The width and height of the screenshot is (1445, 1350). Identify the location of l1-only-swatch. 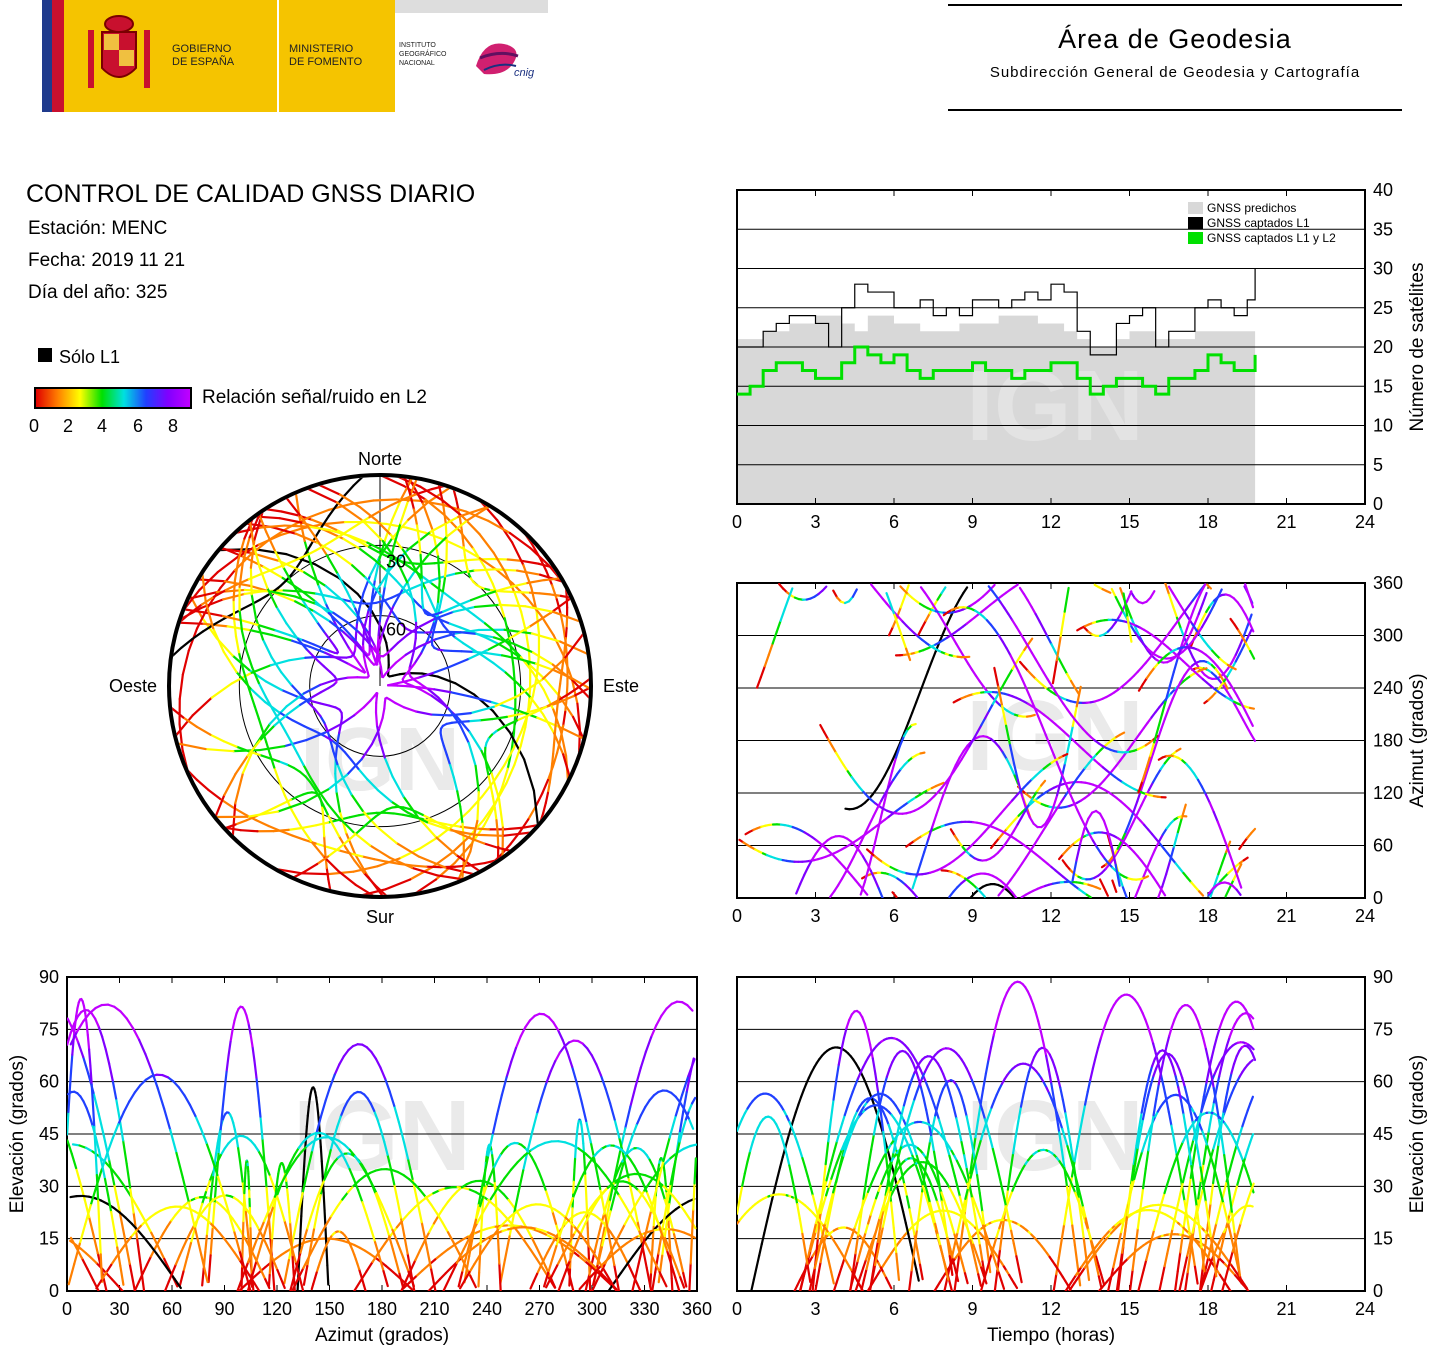
(45, 355).